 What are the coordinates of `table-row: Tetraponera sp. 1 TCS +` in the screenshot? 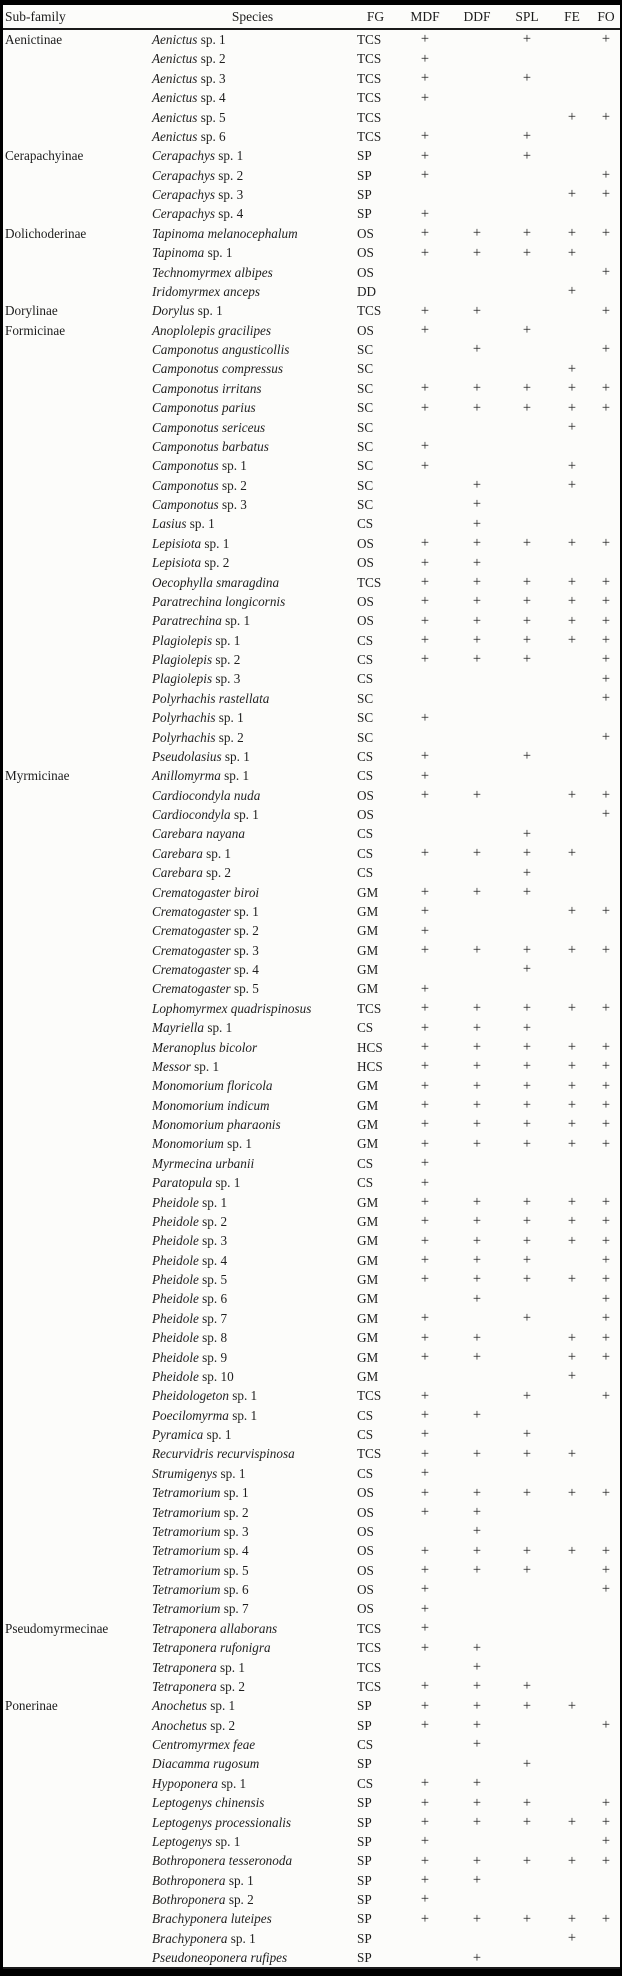 It's located at (311, 1667).